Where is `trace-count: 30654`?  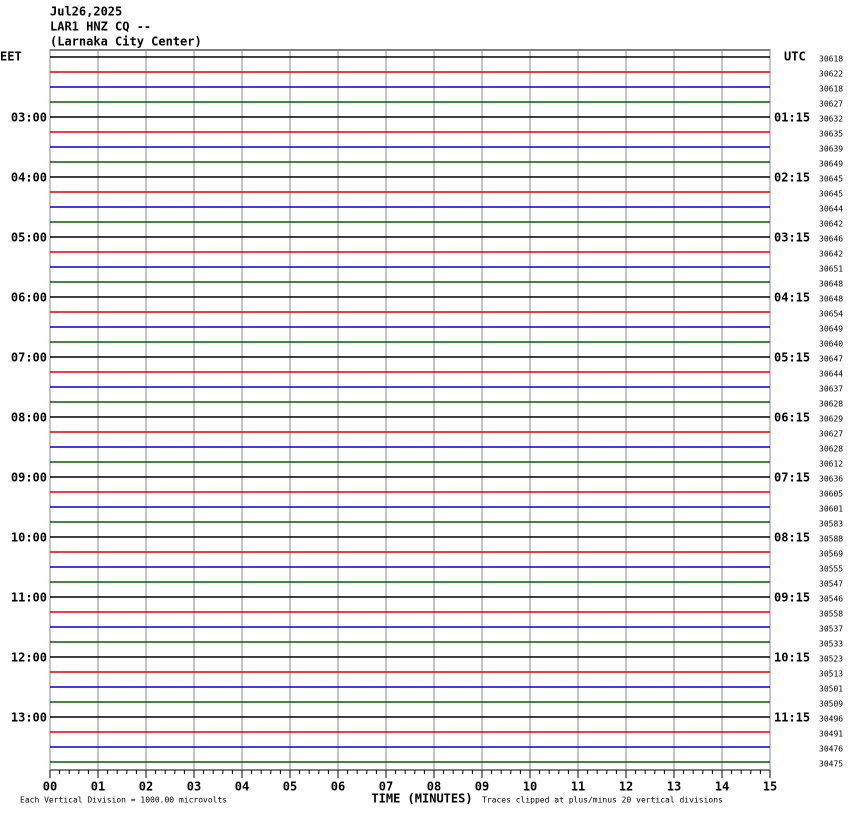
trace-count: 30654 is located at coordinates (831, 314).